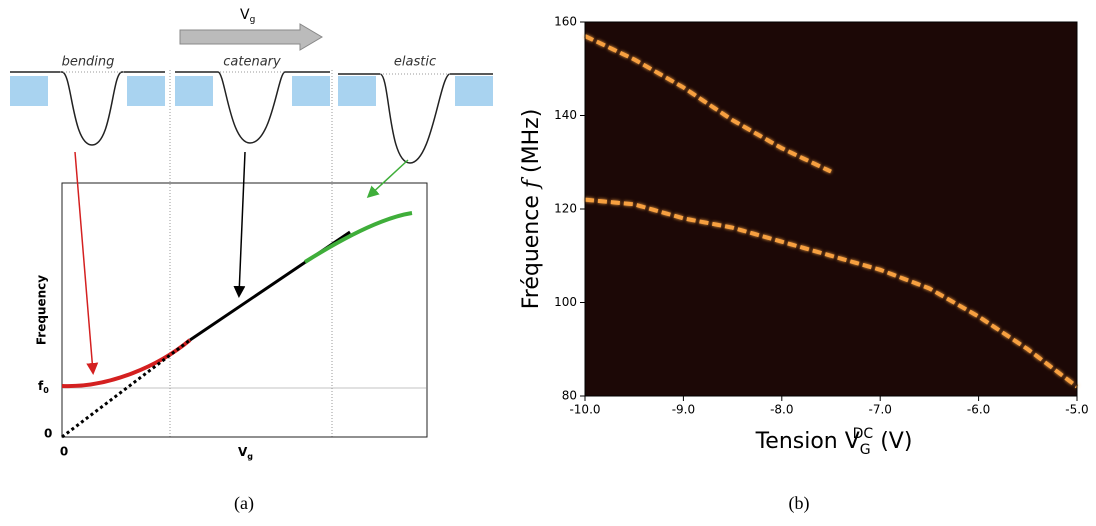 The image size is (1096, 526). I want to click on x-tick-label: -5.0, so click(1076, 410).